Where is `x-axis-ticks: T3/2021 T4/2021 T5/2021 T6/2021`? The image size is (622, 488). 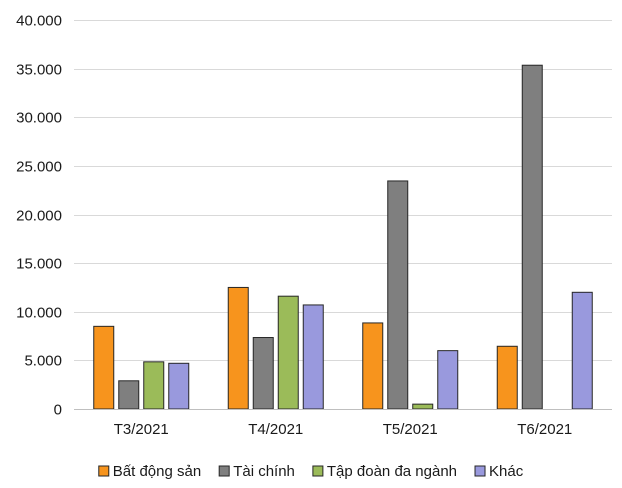
x-axis-ticks: T3/2021 T4/2021 T5/2021 T6/2021 is located at coordinates (343, 429).